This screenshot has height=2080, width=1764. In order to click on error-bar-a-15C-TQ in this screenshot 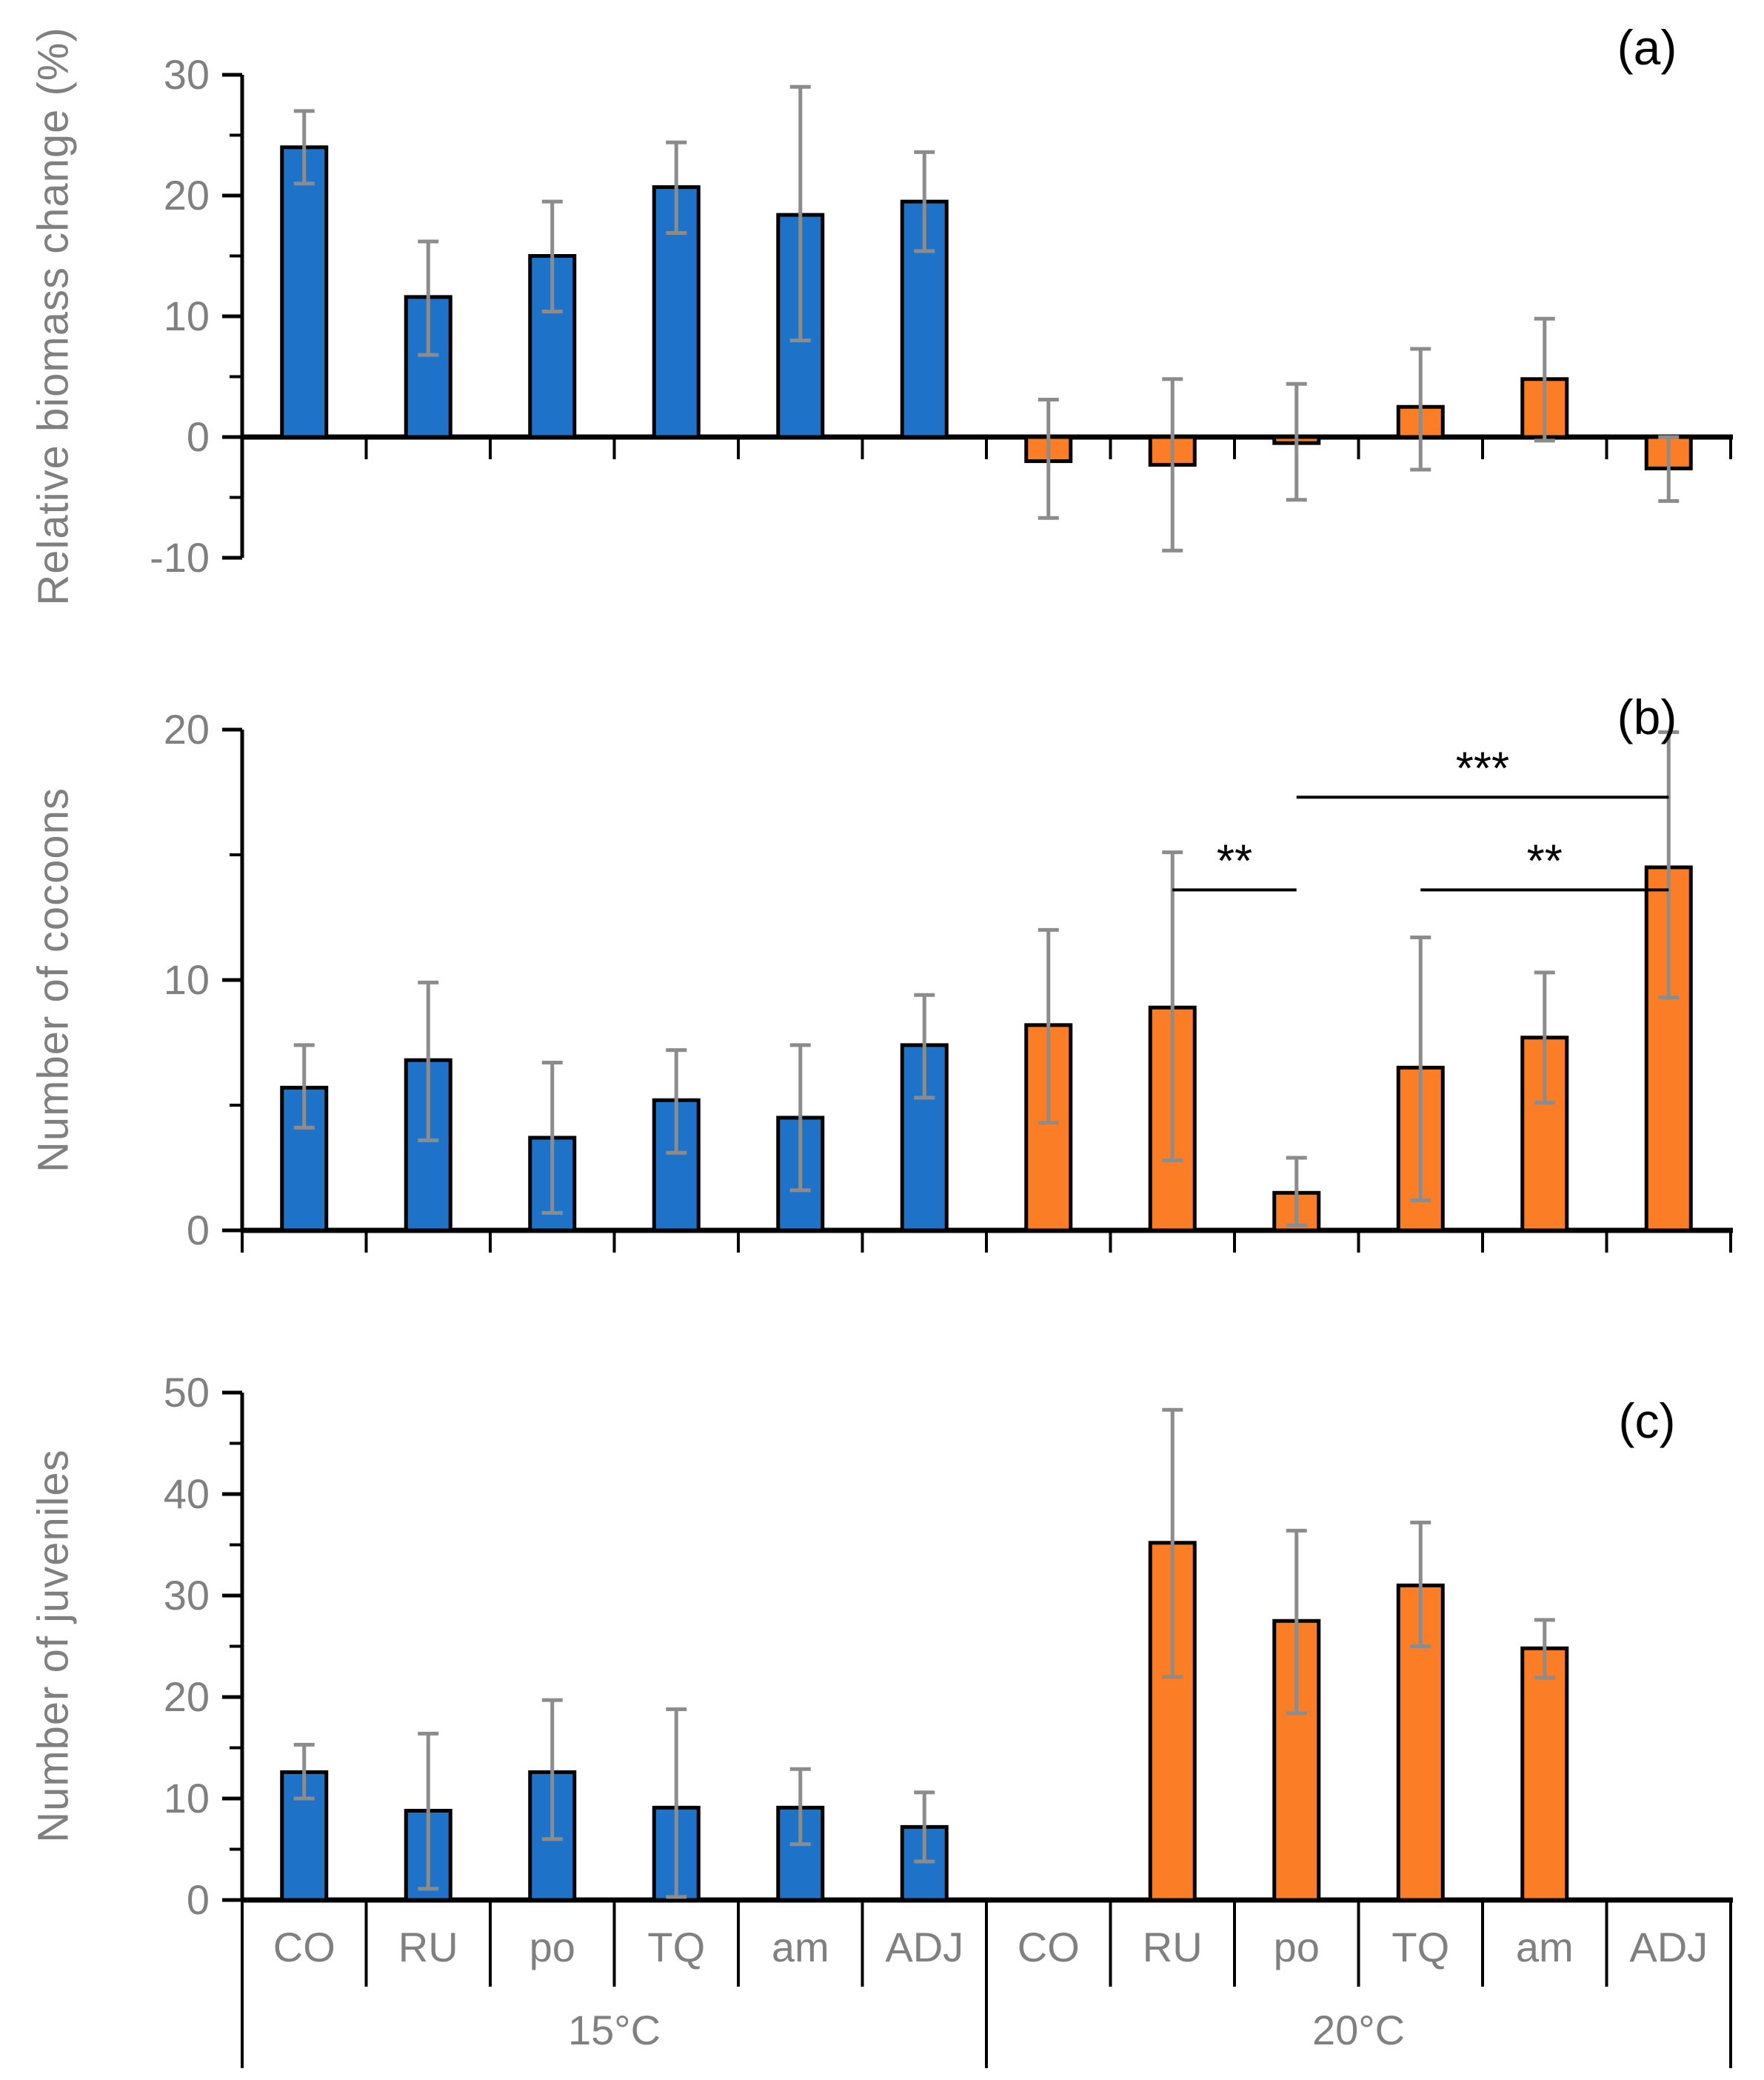, I will do `click(676, 188)`.